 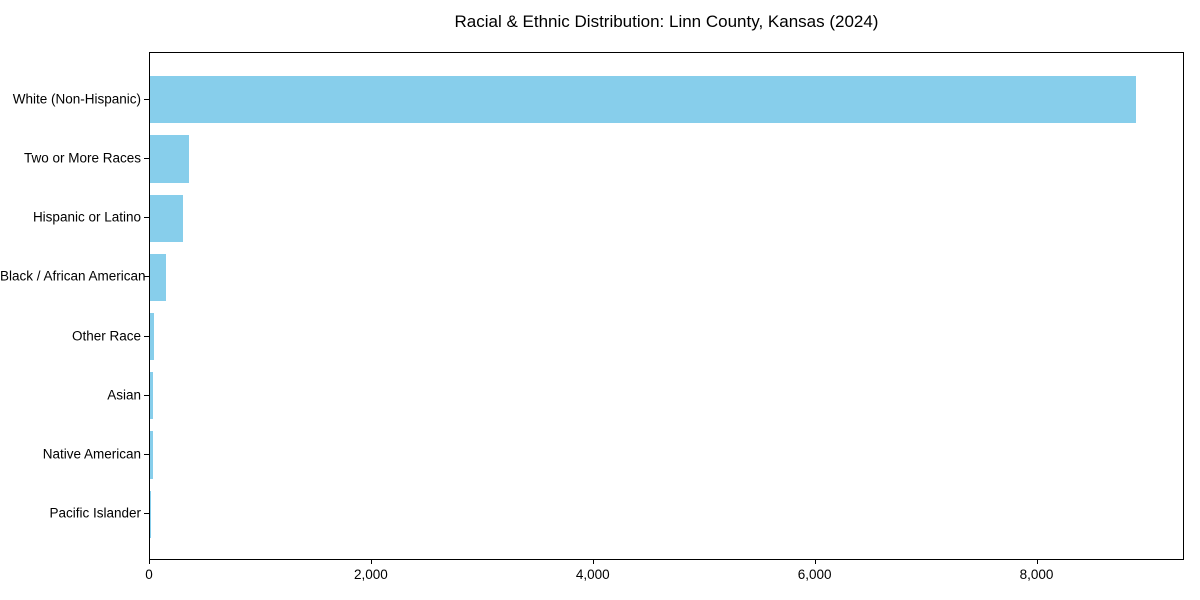 I want to click on bar-pacific-islander, so click(x=150, y=514).